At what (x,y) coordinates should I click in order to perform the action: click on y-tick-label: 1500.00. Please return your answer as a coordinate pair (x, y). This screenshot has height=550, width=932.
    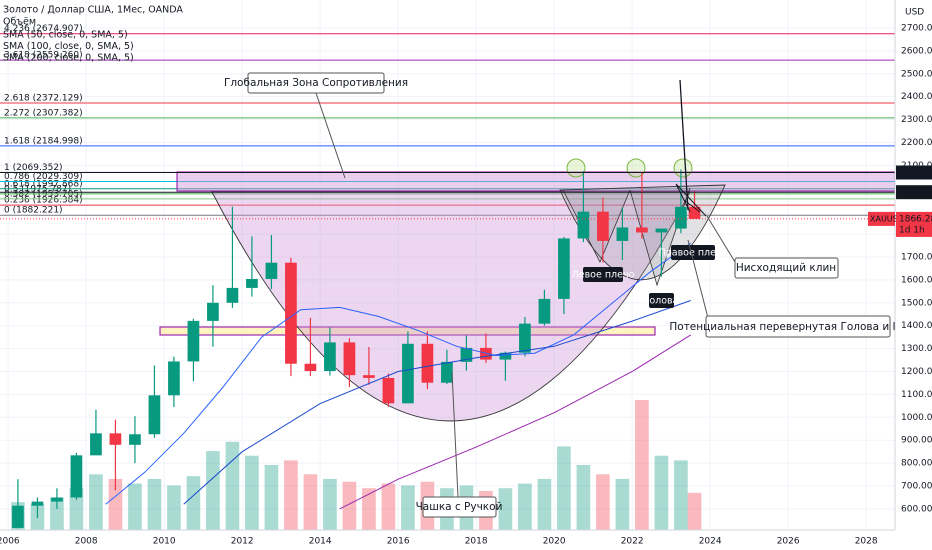
    Looking at the image, I should click on (916, 303).